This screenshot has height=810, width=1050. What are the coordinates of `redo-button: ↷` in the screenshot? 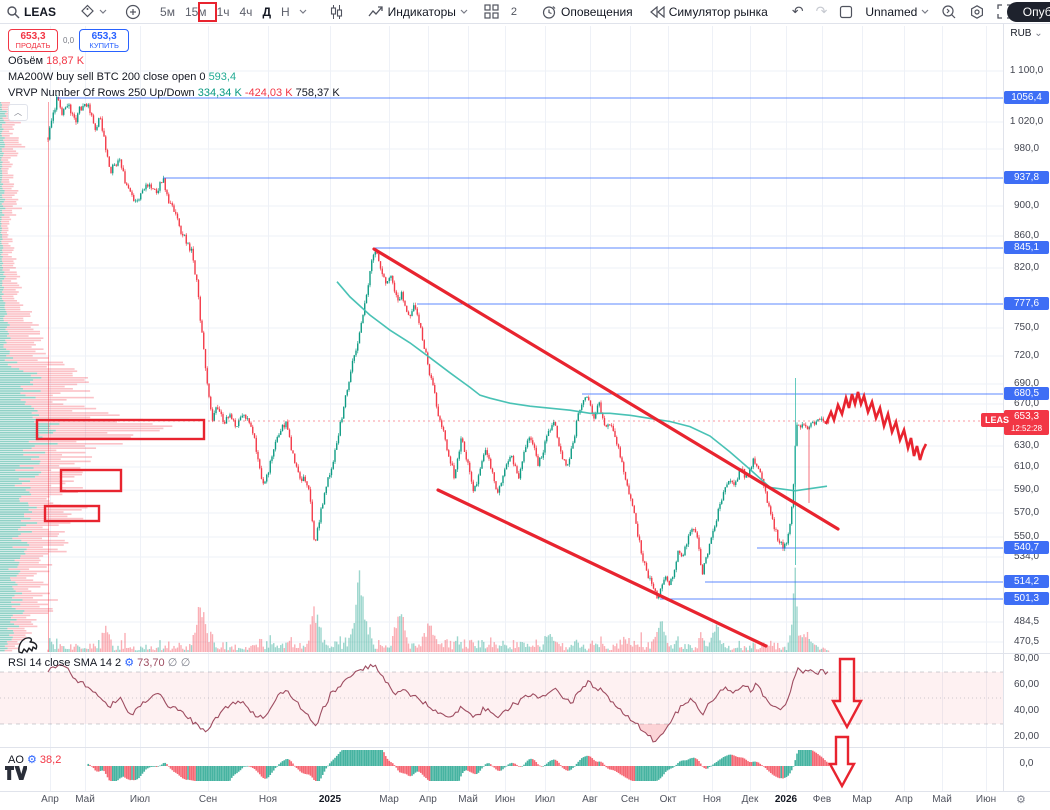 It's located at (821, 11).